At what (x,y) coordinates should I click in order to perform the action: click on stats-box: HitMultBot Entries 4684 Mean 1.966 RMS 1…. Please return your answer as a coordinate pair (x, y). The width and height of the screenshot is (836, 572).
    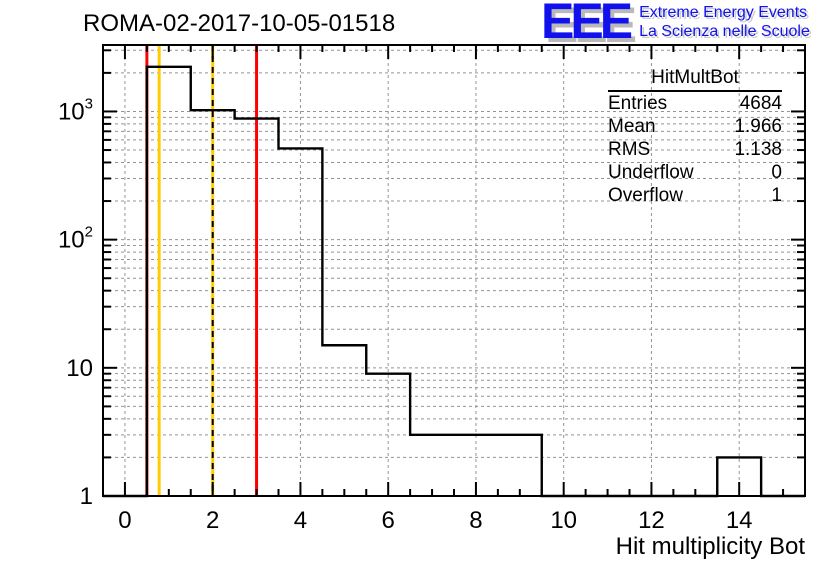
    Looking at the image, I should click on (695, 137).